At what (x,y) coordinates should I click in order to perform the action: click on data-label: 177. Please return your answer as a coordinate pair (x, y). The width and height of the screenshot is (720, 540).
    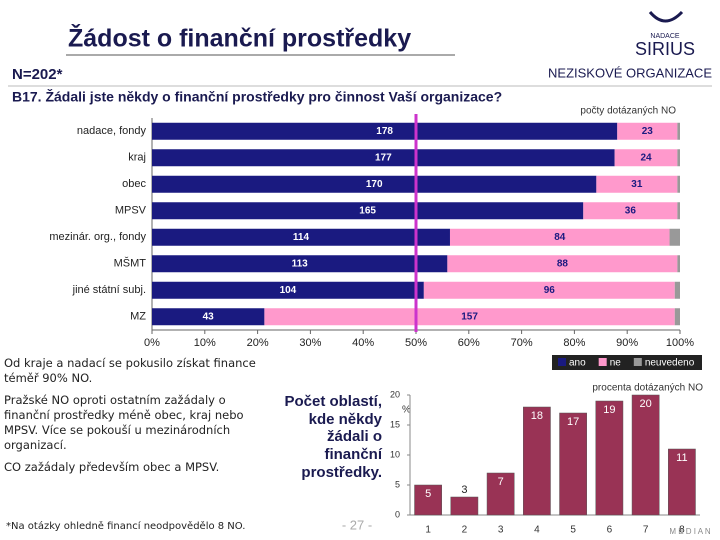
    Looking at the image, I should click on (383, 157).